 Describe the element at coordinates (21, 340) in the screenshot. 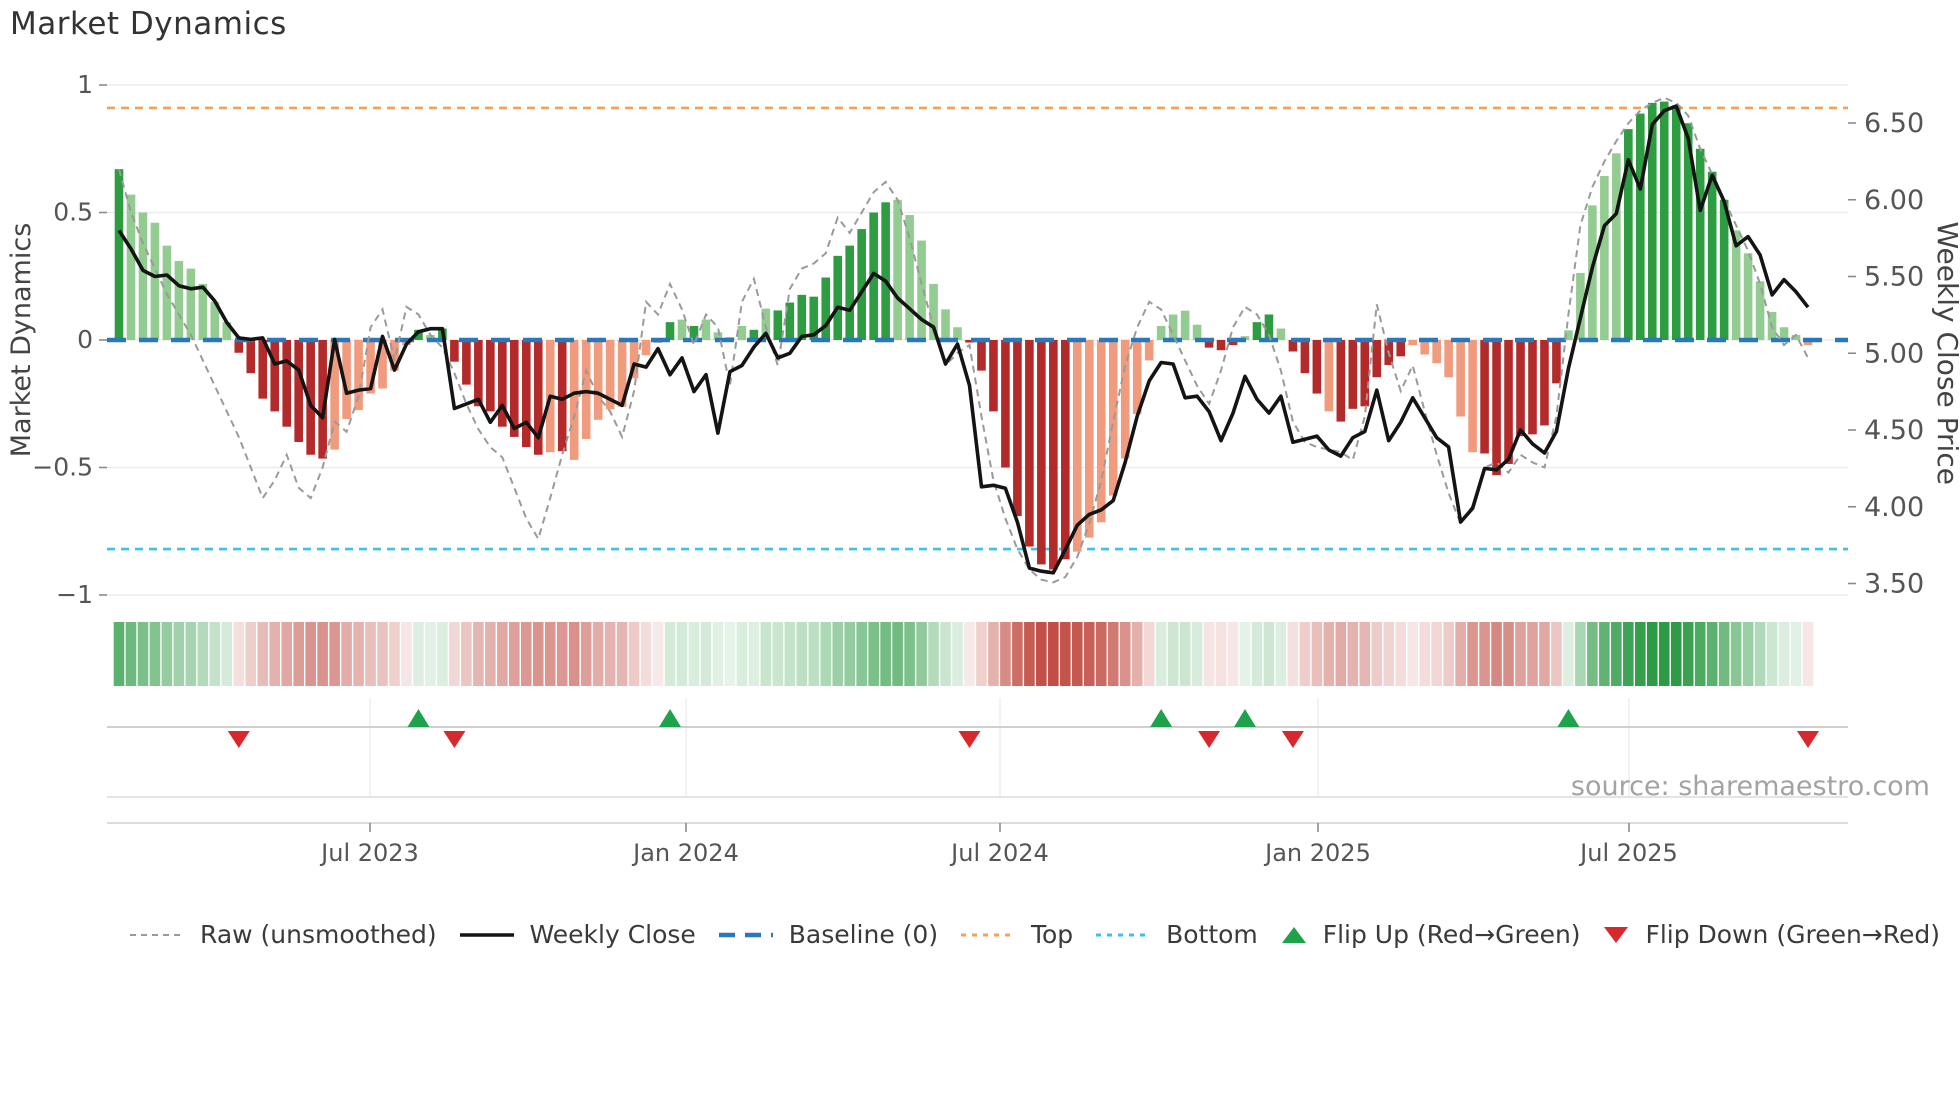

I see `left-axis-label: Market Dynamics` at that location.